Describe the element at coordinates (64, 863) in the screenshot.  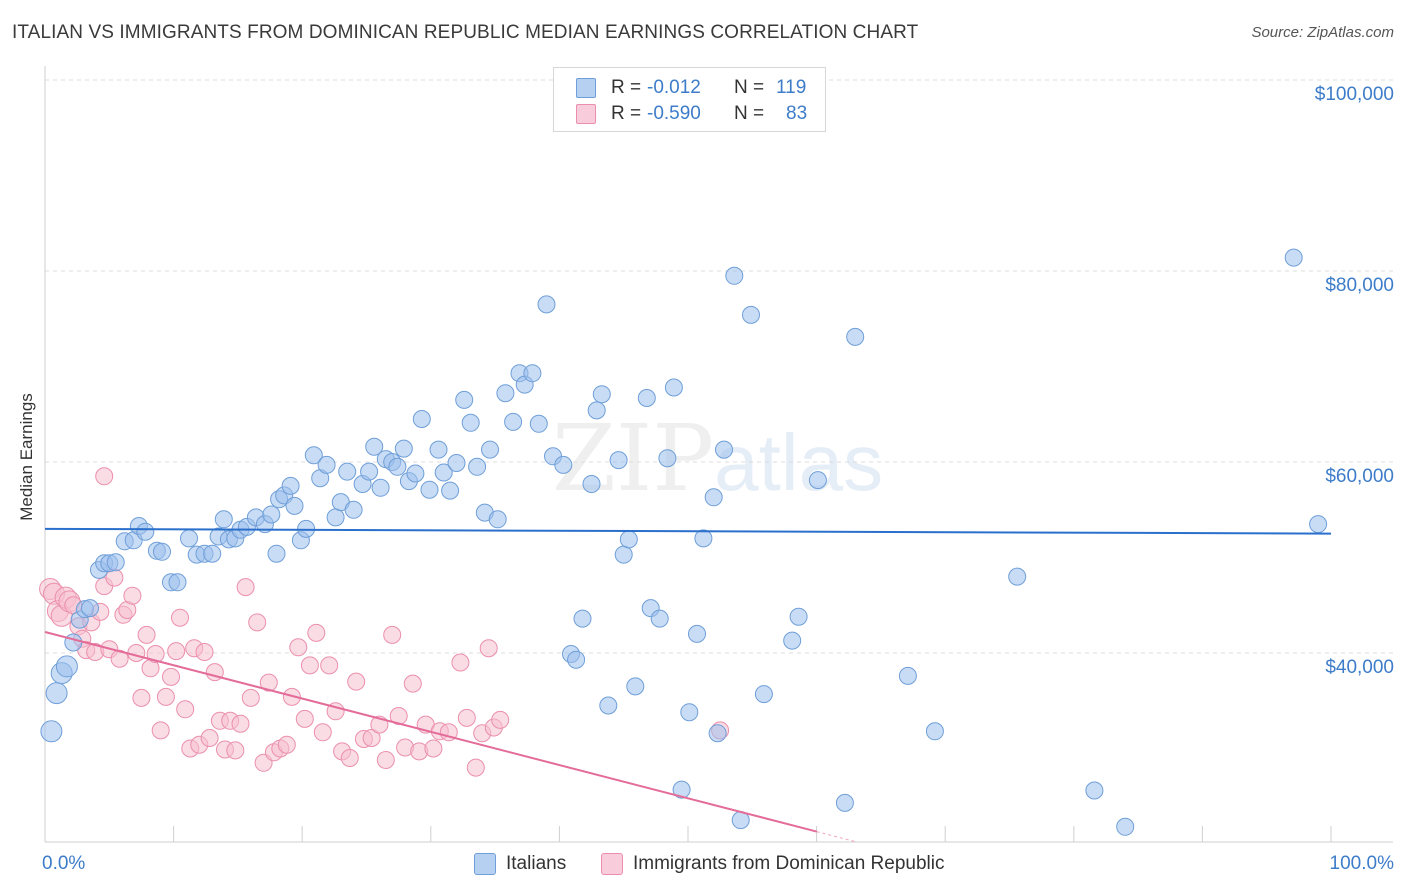
I see `x-tick-label-min: 0.0%` at that location.